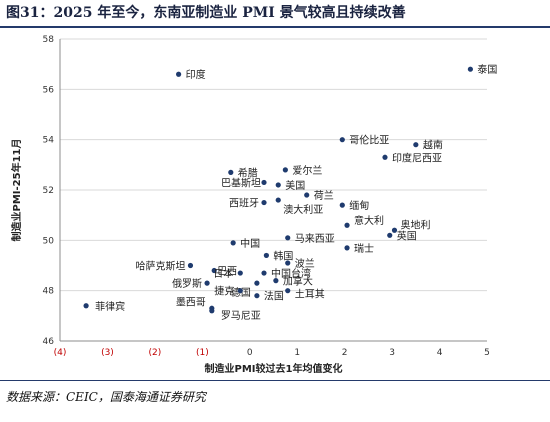 This screenshot has height=422, width=550. What do you see at coordinates (487, 353) in the screenshot?
I see `x-tick-label: 5` at bounding box center [487, 353].